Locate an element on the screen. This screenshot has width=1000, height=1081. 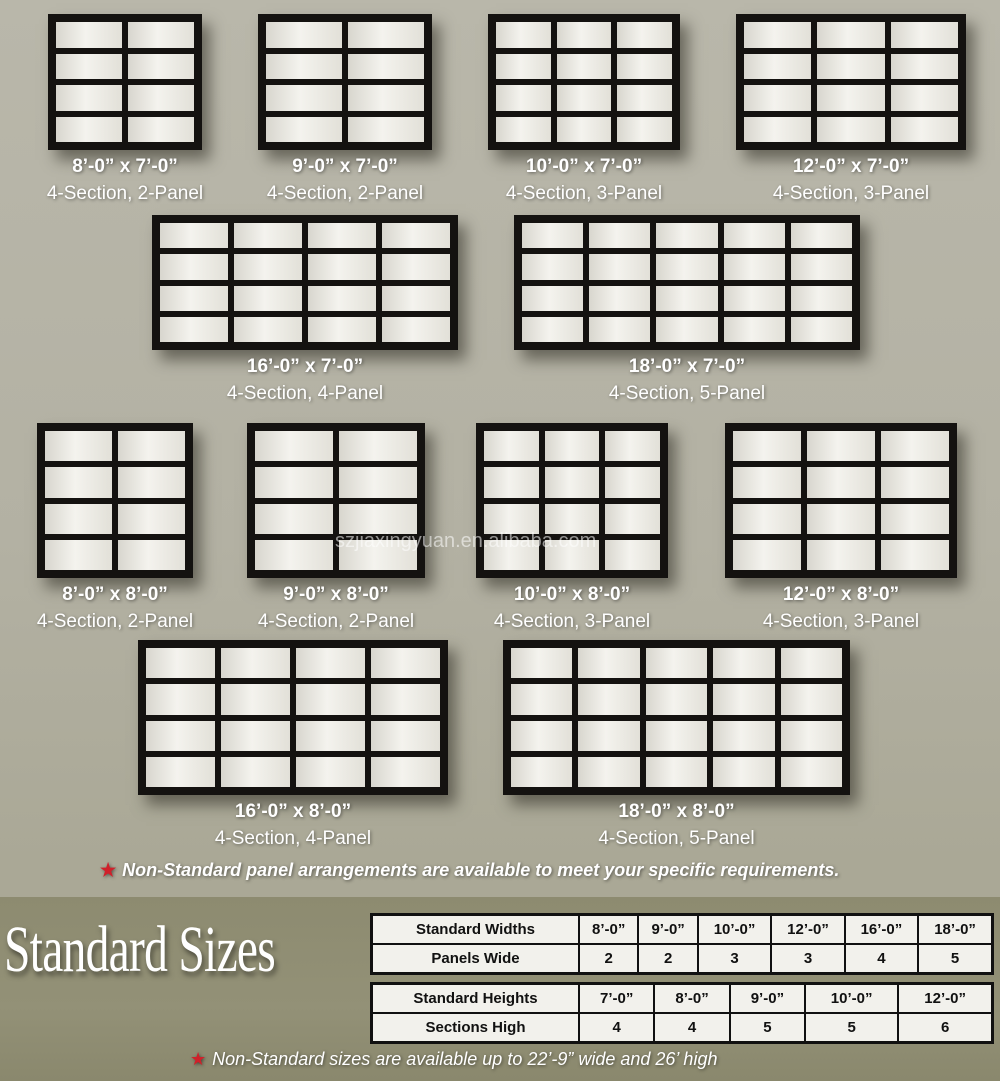
door-size-label: 8’-0” x 7’-0” is located at coordinates (125, 166).